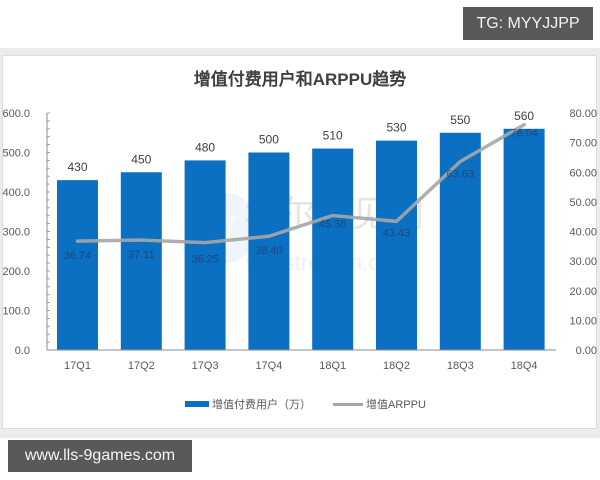 This screenshot has width=600, height=480. Describe the element at coordinates (460, 120) in the screenshot. I see `bar-value-label: 550` at that location.